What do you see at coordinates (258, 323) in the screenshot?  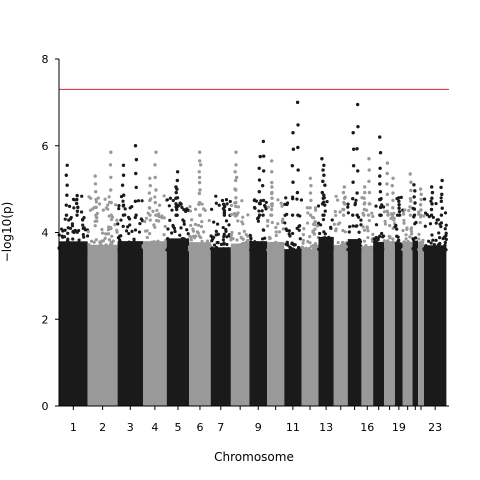 I see `chromosome-9-band` at bounding box center [258, 323].